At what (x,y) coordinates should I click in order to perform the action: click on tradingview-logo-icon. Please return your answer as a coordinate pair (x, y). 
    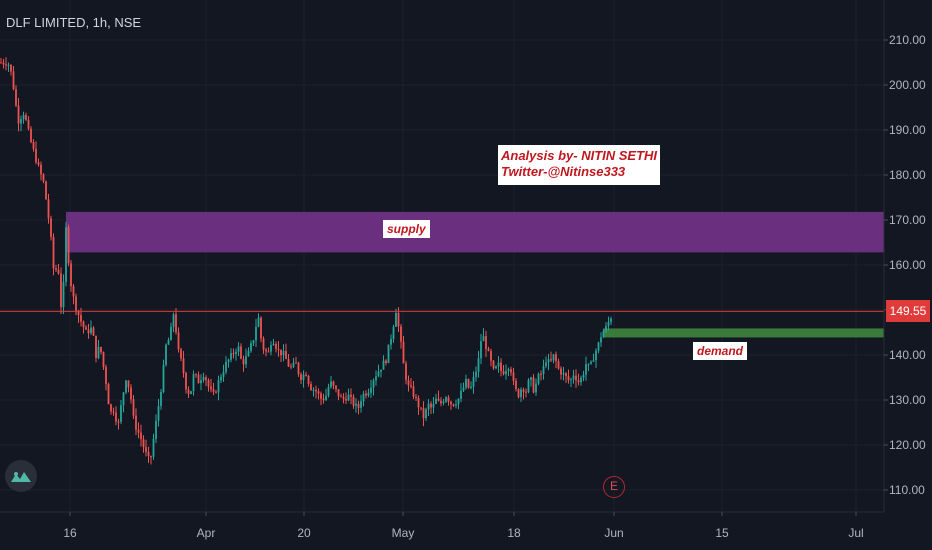
    Looking at the image, I should click on (21, 476).